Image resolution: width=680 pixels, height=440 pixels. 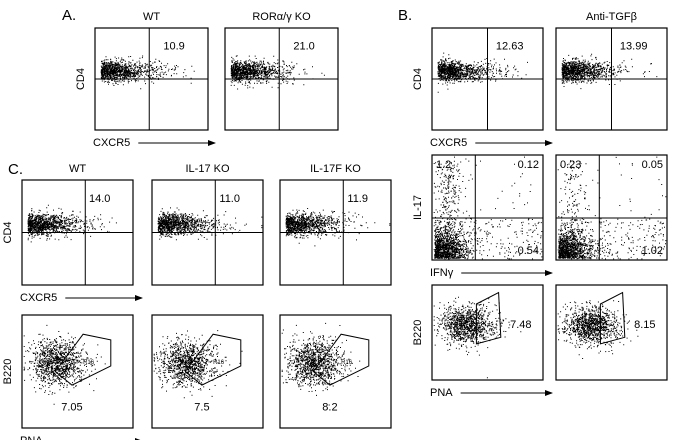 I want to click on quadrant-value: 0.54, so click(x=528, y=251).